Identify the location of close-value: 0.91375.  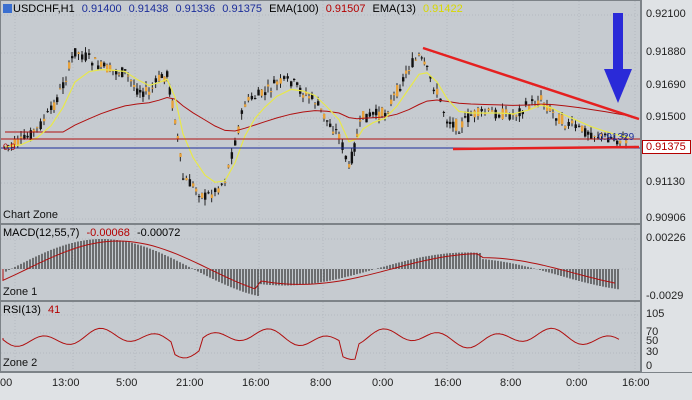
(242, 9).